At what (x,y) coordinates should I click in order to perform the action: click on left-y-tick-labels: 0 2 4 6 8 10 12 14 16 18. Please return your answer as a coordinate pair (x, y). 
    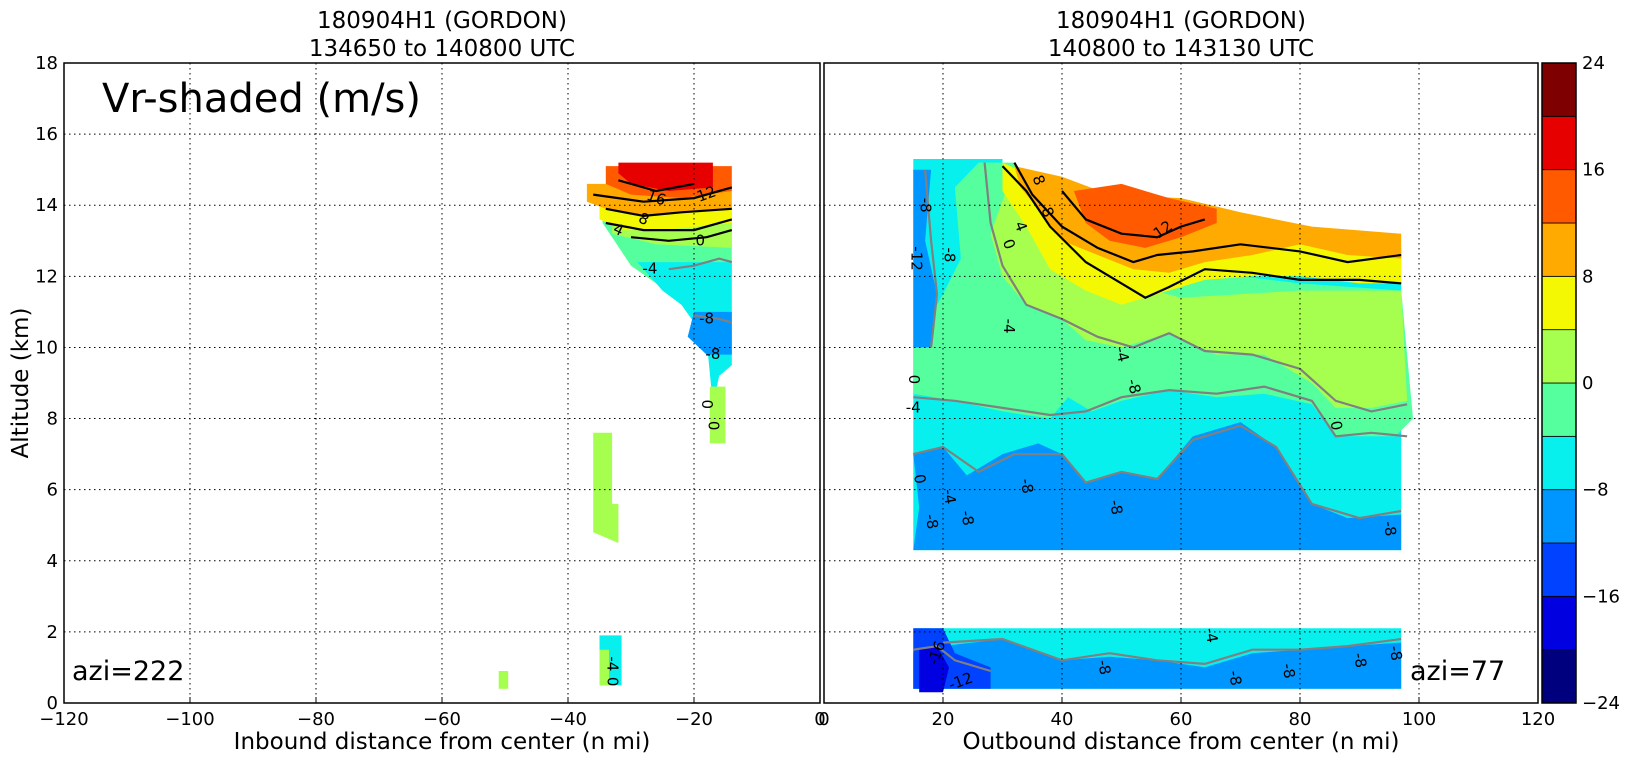
    Looking at the image, I should click on (46, 383).